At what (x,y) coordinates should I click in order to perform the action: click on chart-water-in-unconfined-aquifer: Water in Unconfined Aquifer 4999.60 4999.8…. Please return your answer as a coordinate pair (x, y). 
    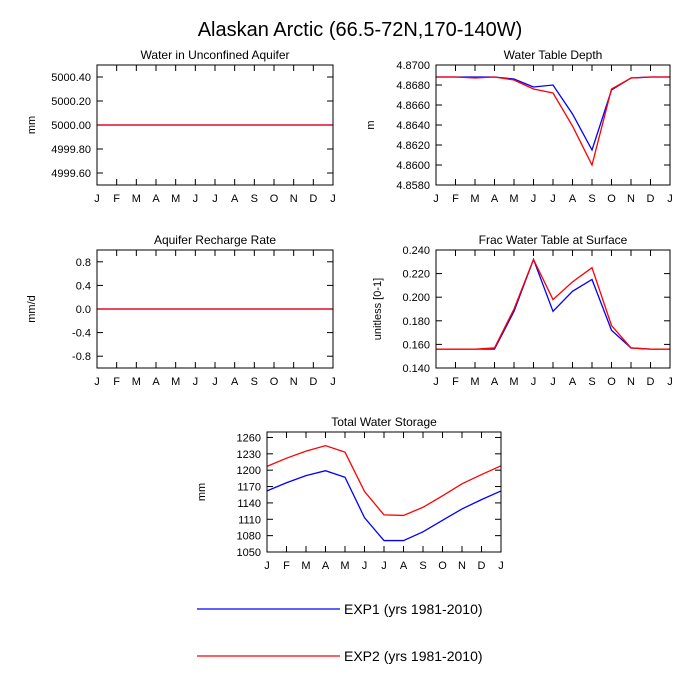
    Looking at the image, I should click on (181, 126).